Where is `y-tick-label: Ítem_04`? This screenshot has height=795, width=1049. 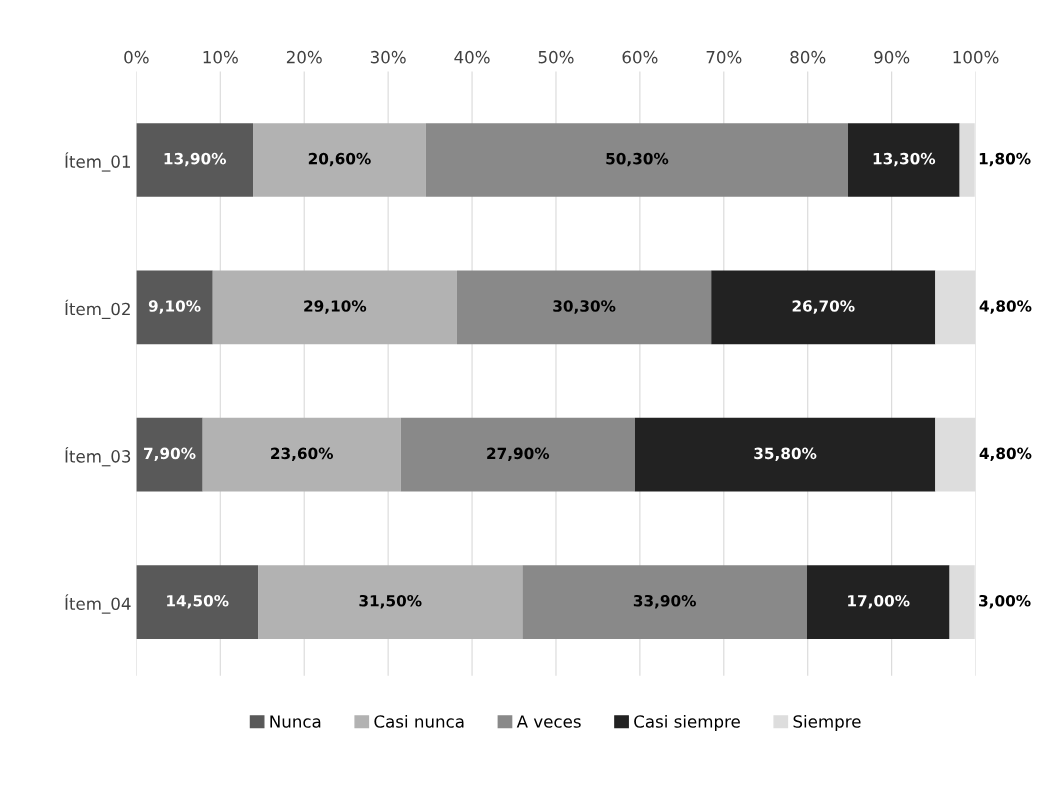
y-tick-label: Ítem_04 is located at coordinates (98, 604).